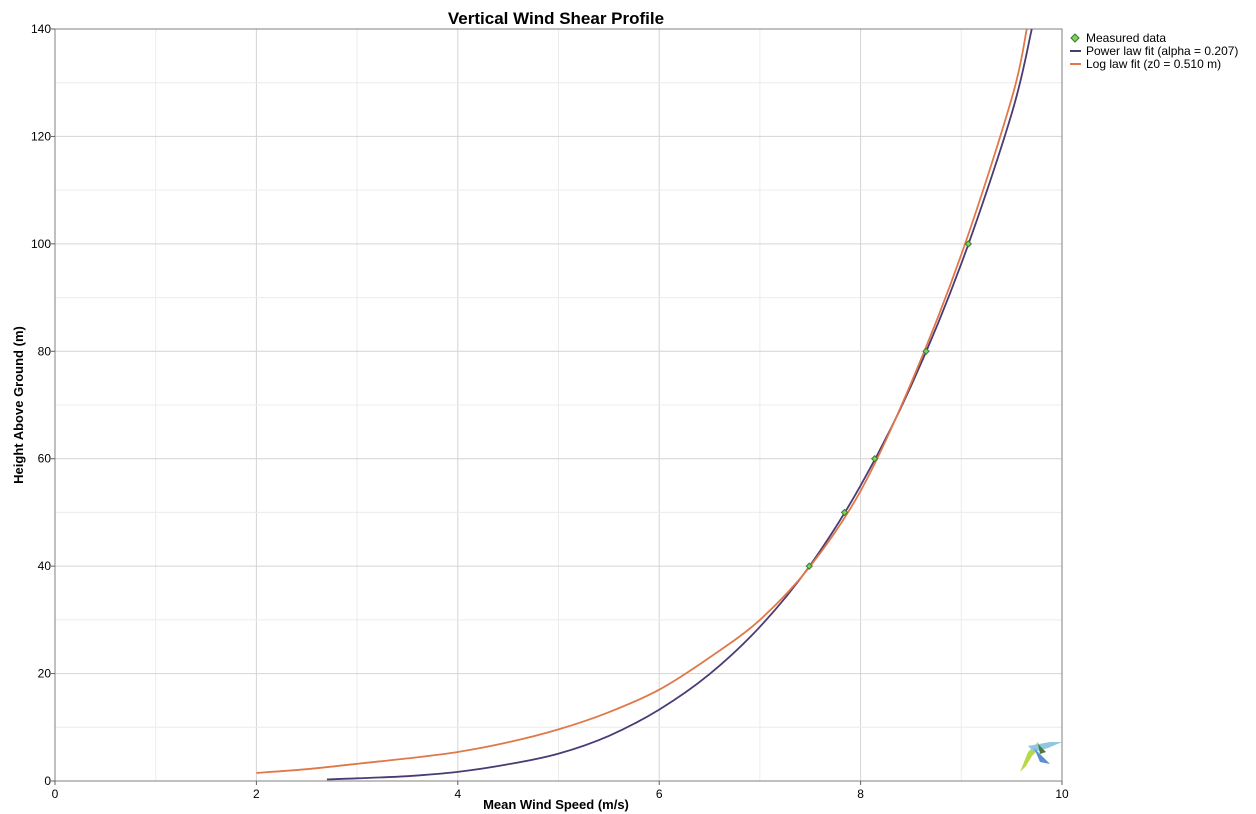 The width and height of the screenshot is (1256, 814). I want to click on y-tick-label: 140, so click(41, 29).